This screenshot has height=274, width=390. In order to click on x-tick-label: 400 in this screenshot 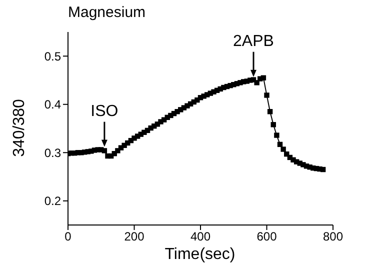, I will do `click(200, 237)`.